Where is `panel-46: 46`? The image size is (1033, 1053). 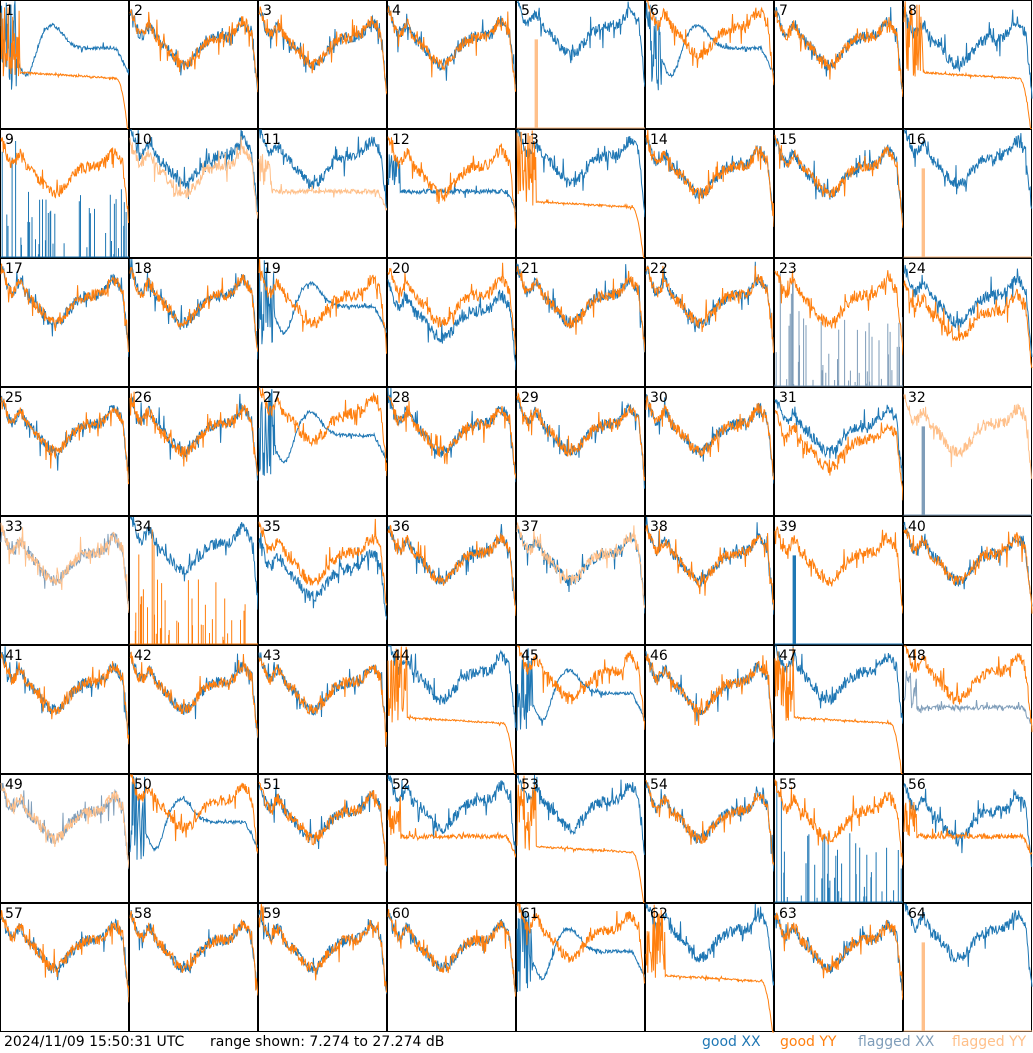
panel-46: 46 is located at coordinates (710, 709).